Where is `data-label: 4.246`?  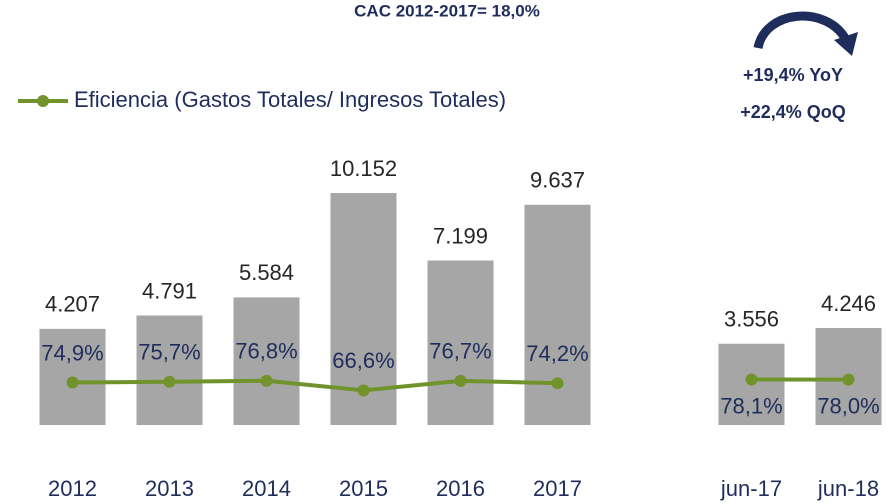
data-label: 4.246 is located at coordinates (848, 303).